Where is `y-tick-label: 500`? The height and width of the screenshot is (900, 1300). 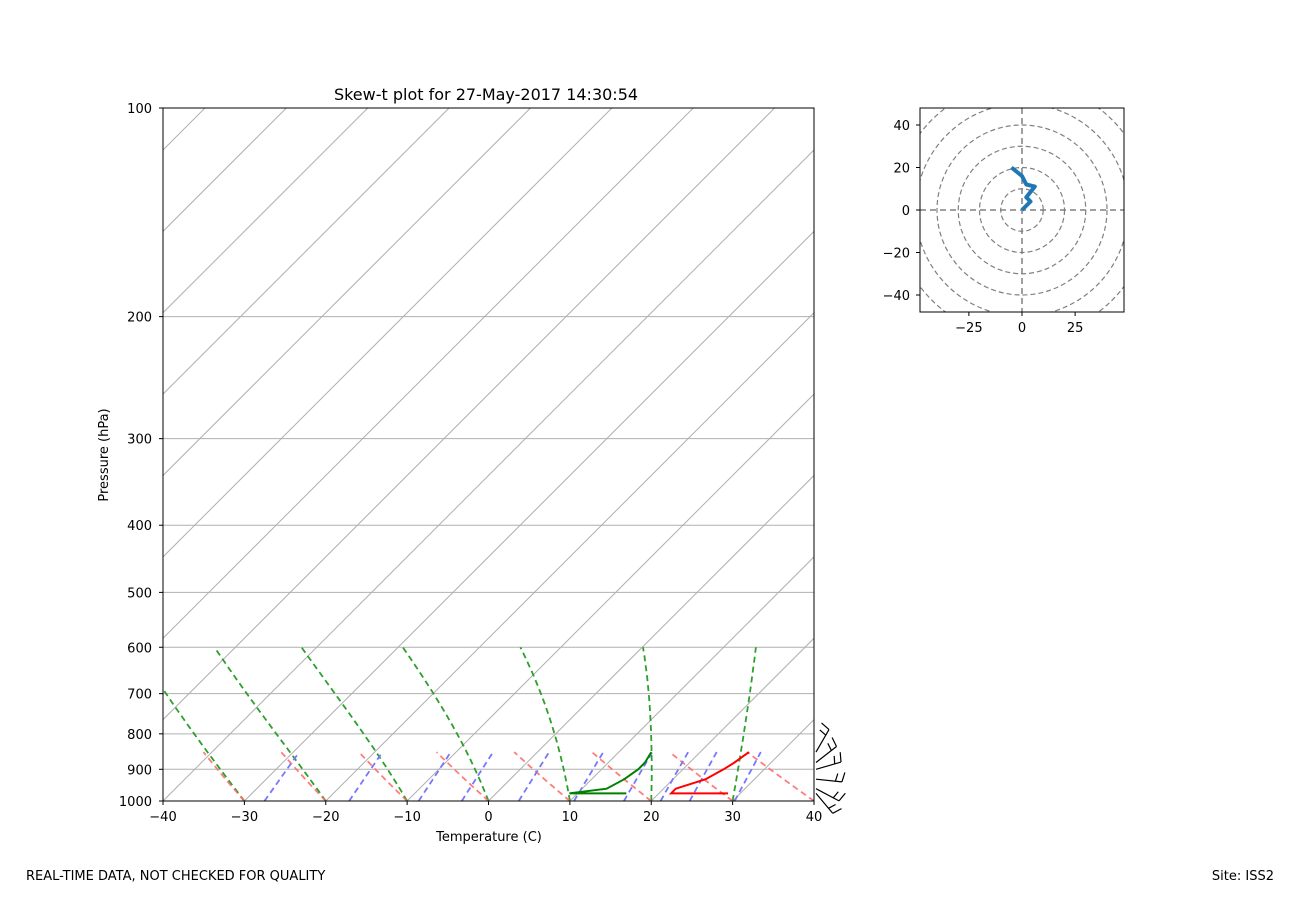 y-tick-label: 500 is located at coordinates (139, 593).